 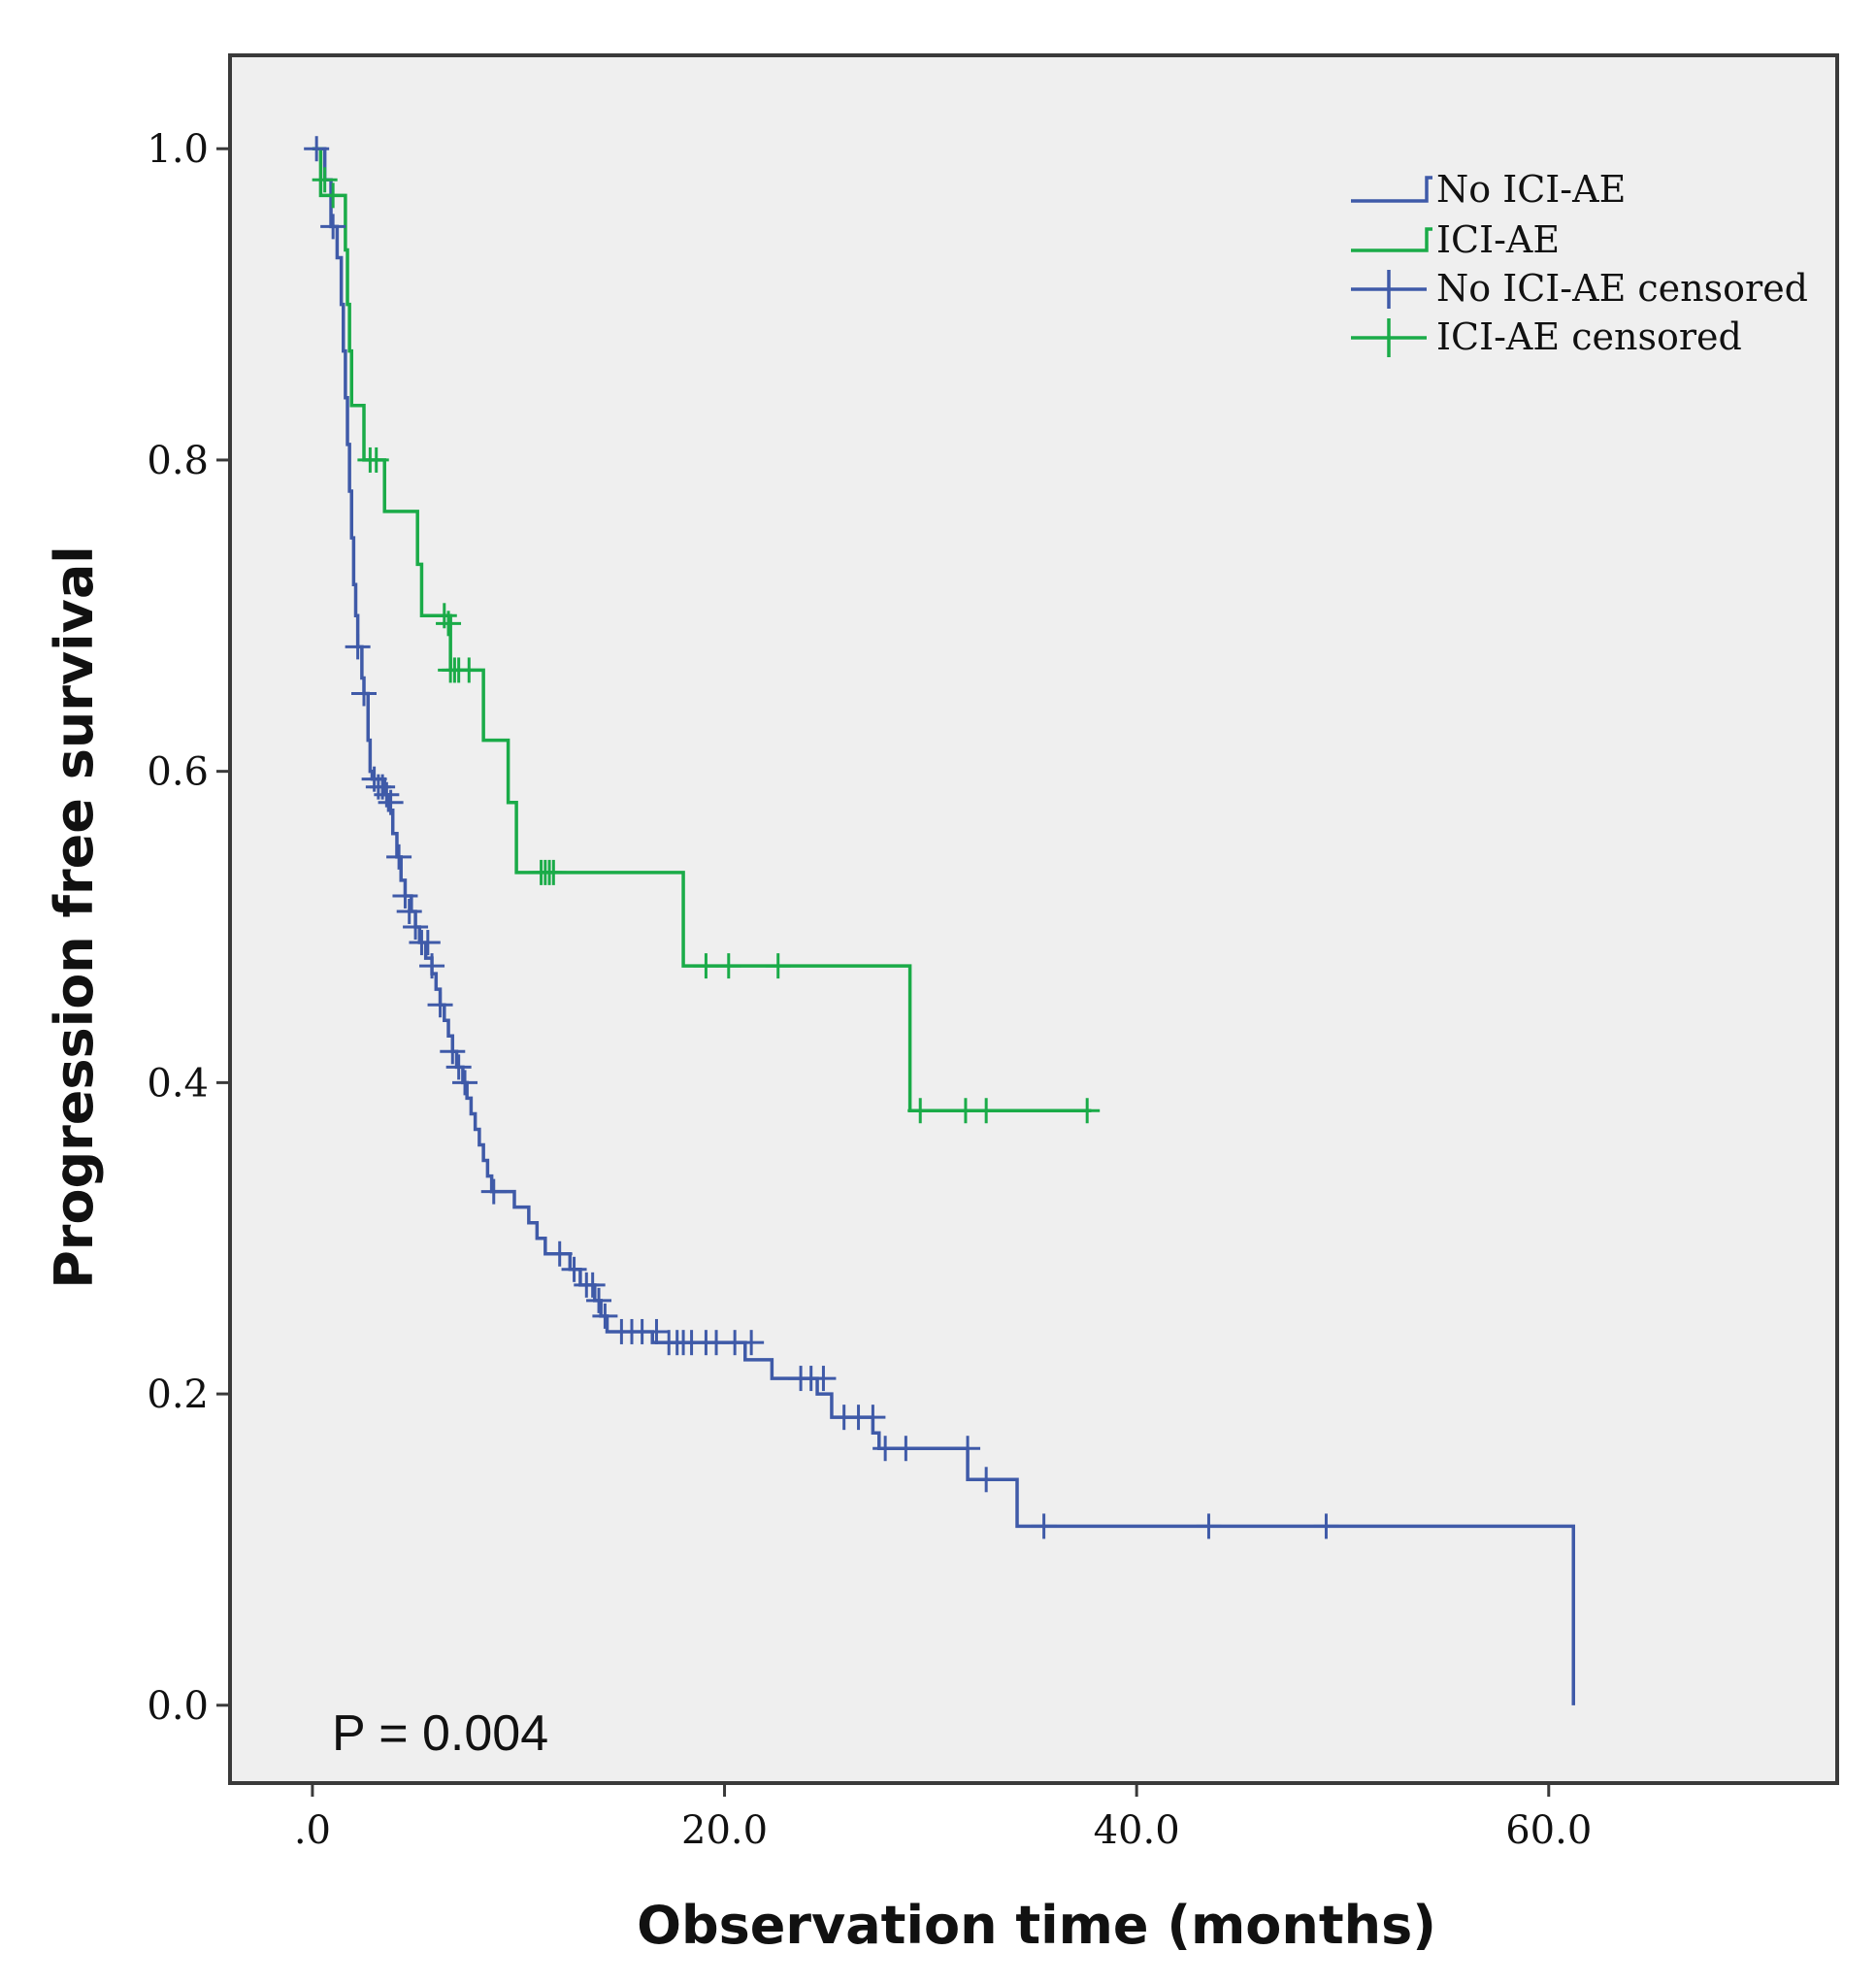 What do you see at coordinates (312, 1830) in the screenshot?
I see `x-tick-label: .0` at bounding box center [312, 1830].